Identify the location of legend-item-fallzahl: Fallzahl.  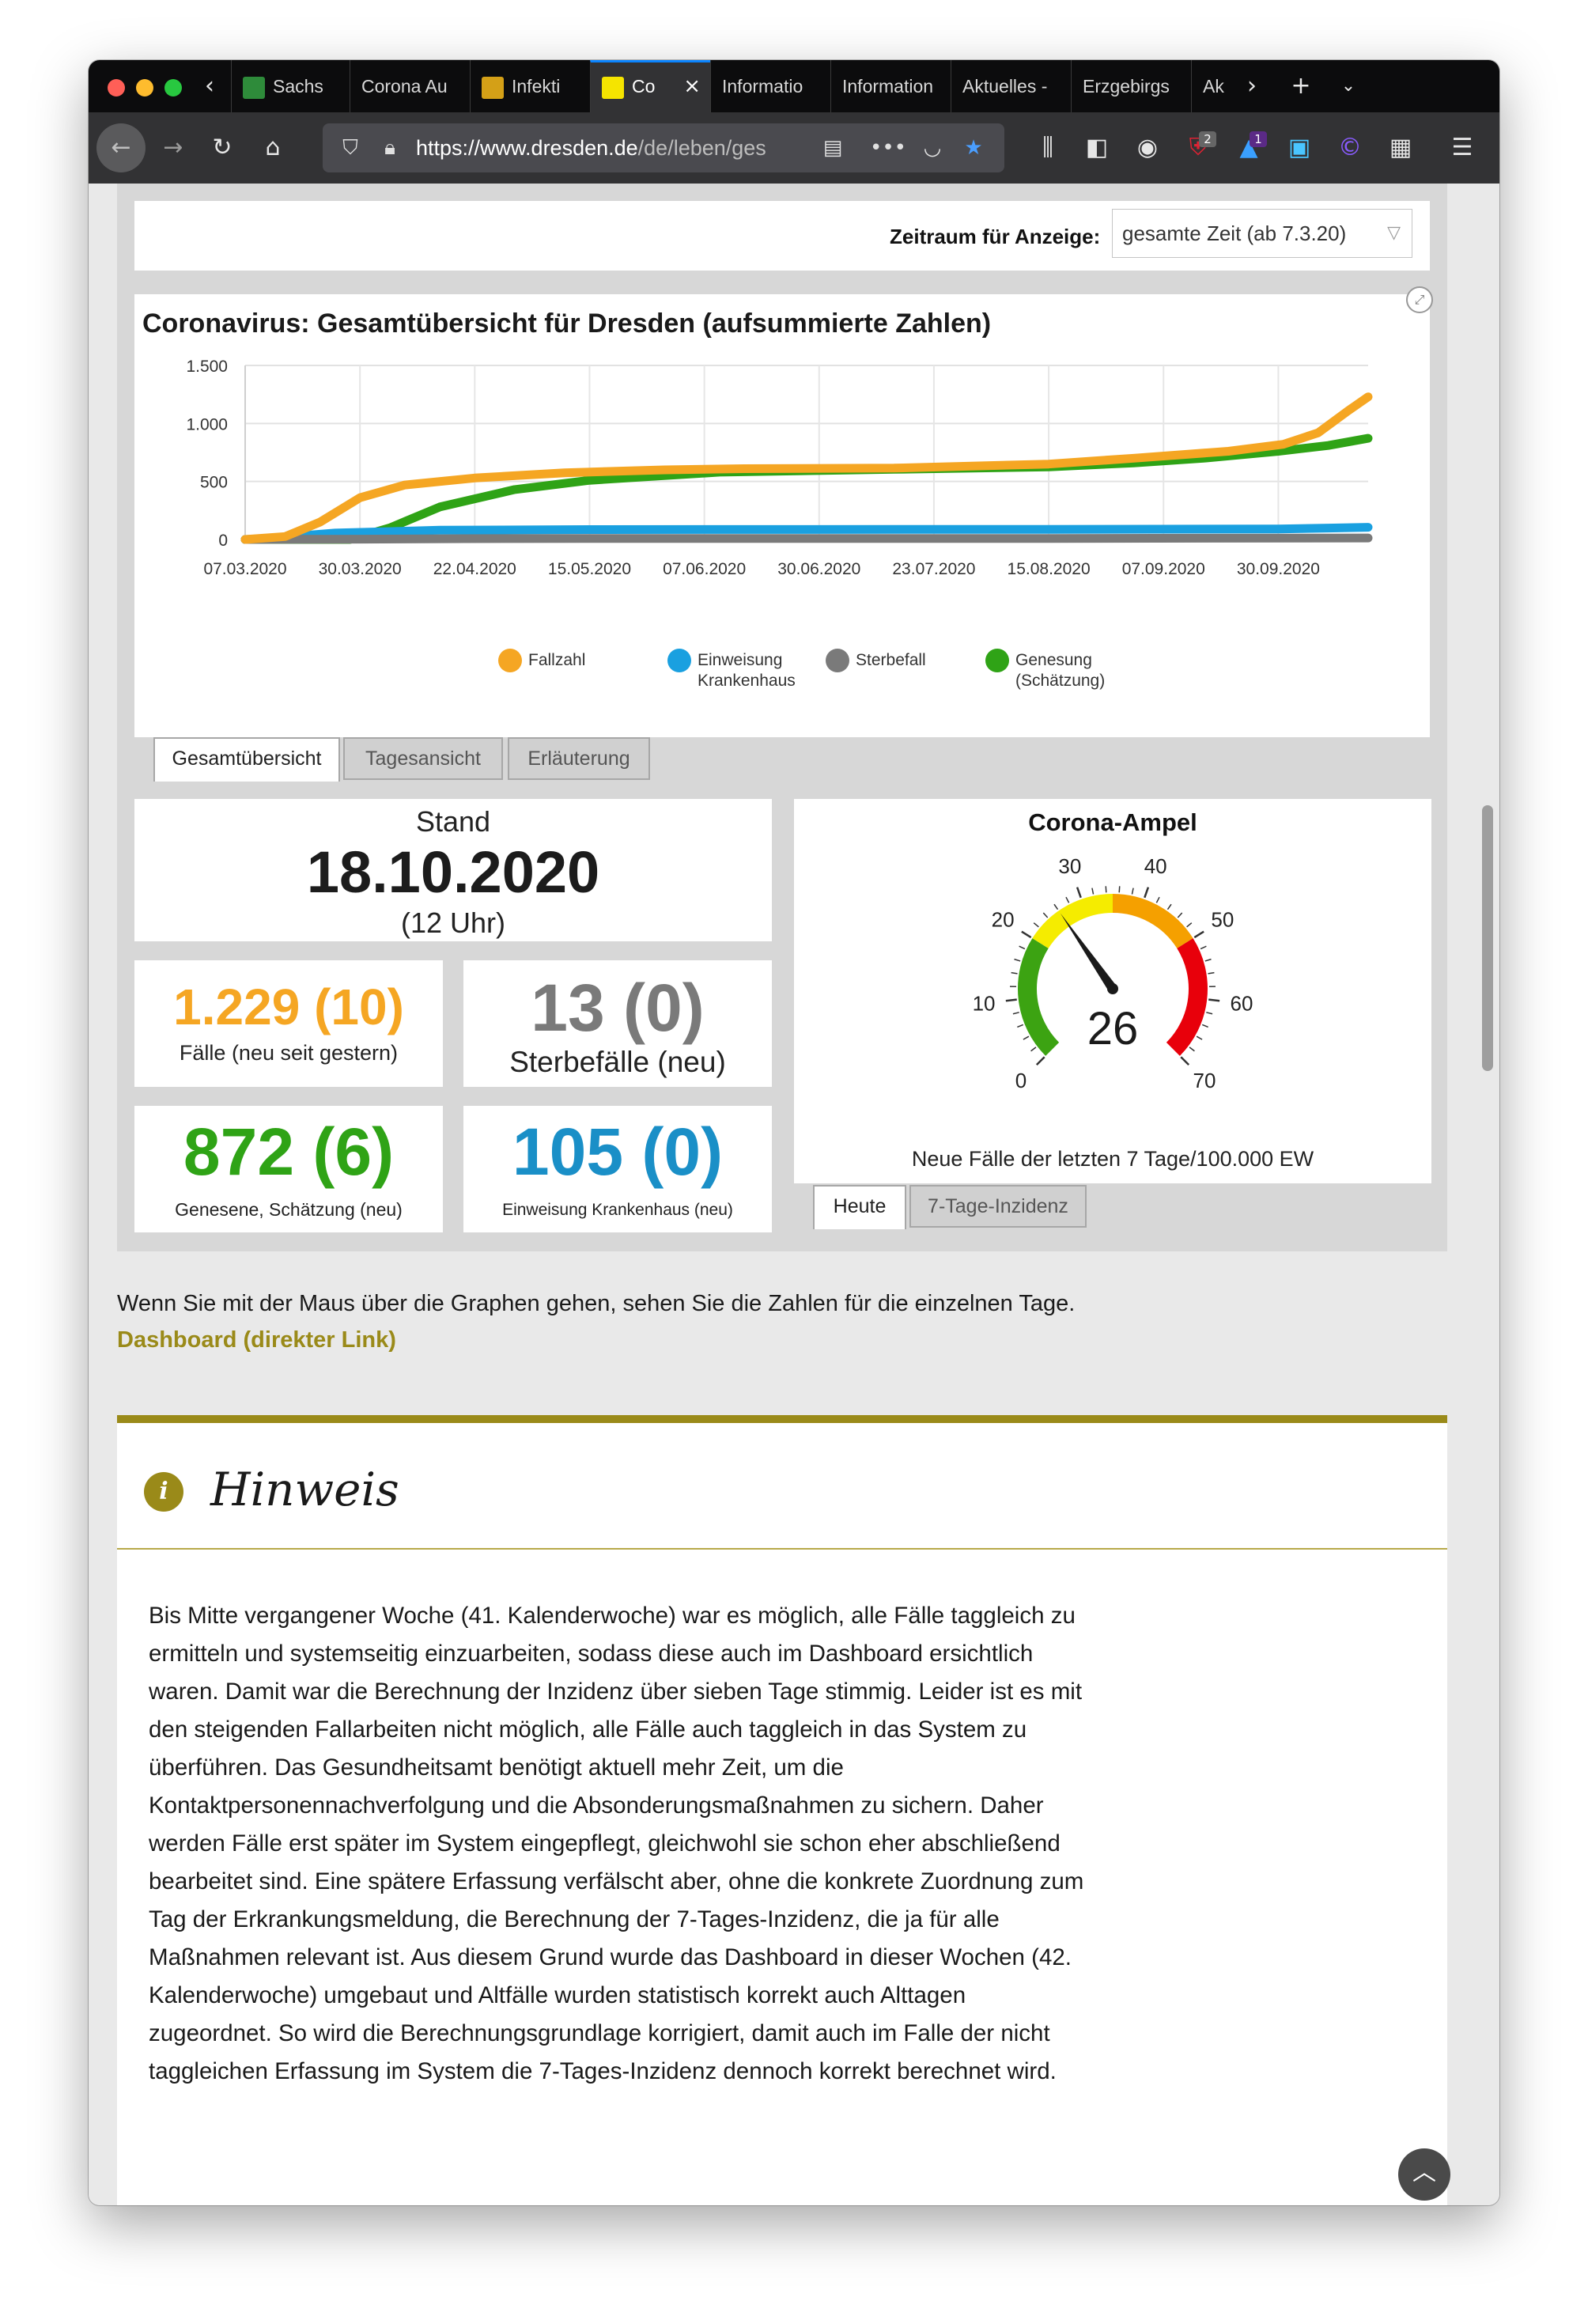
(541, 660).